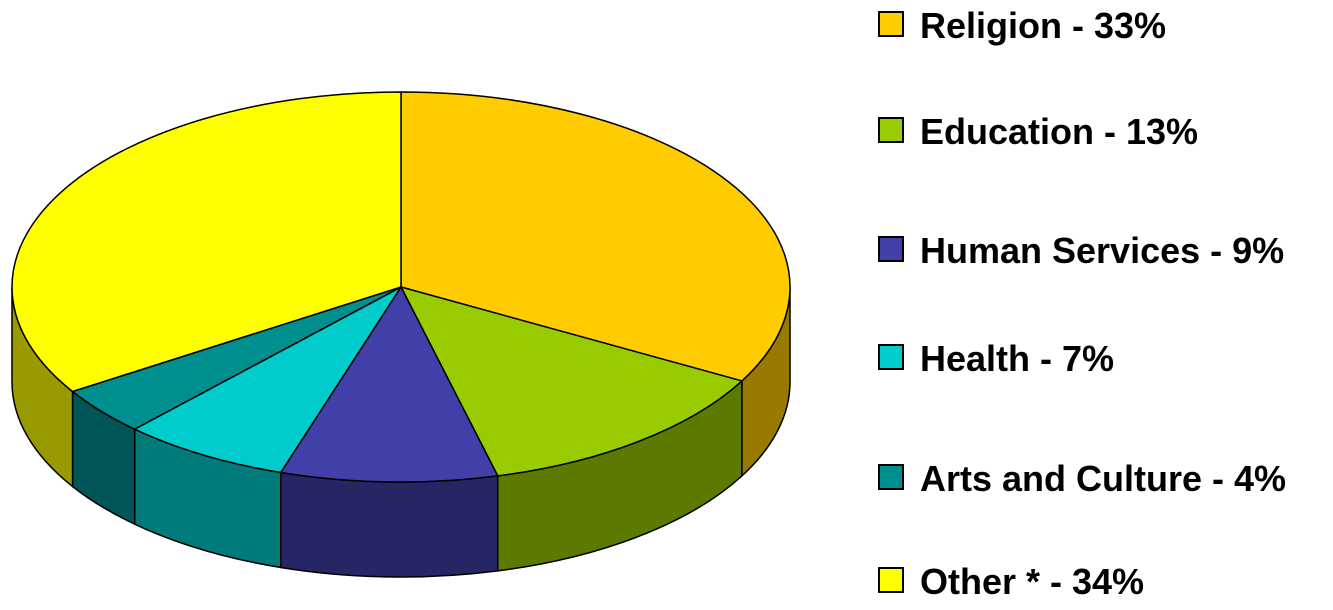  I want to click on legend-item: Other * - 34%, so click(1105, 581).